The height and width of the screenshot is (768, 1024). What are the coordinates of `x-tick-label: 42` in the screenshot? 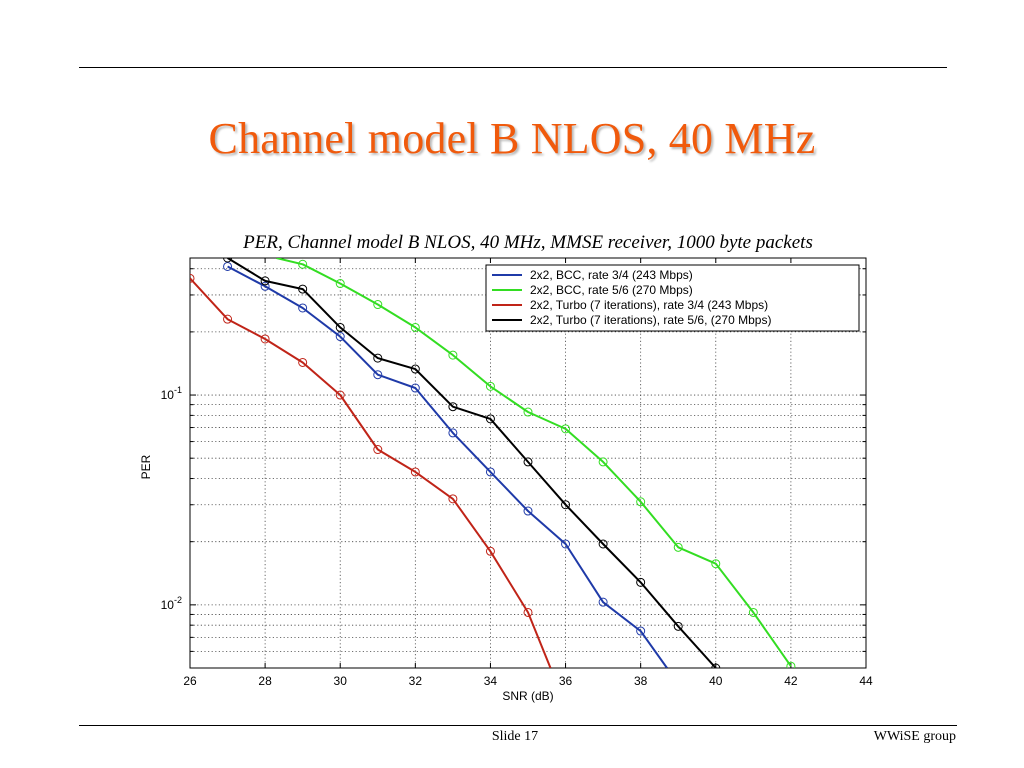 It's located at (791, 681).